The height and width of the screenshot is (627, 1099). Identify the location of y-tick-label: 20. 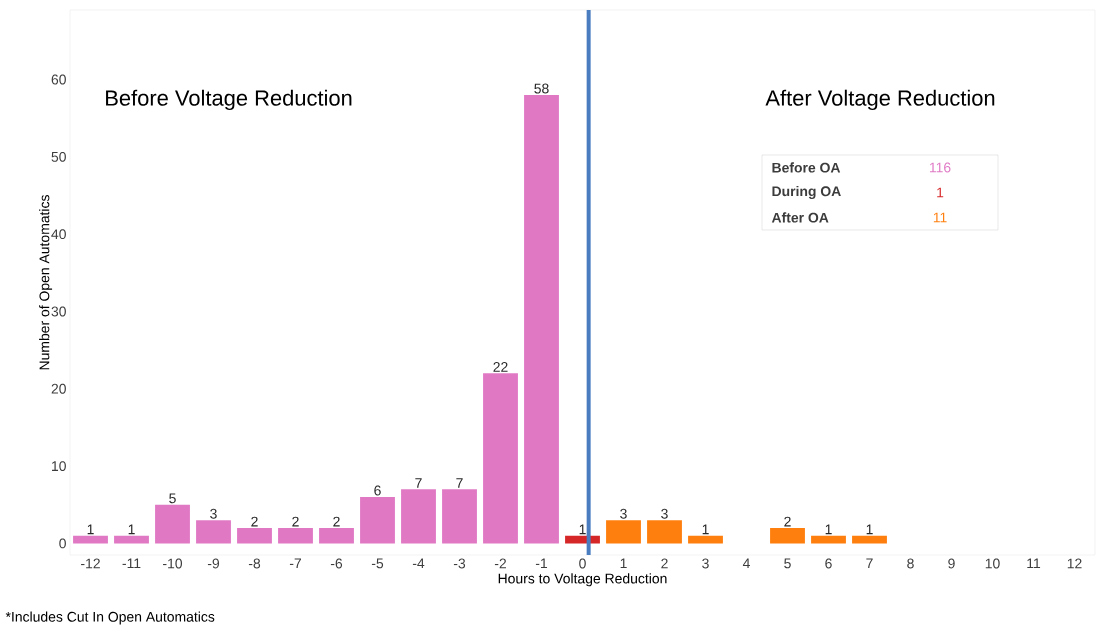
(58, 388).